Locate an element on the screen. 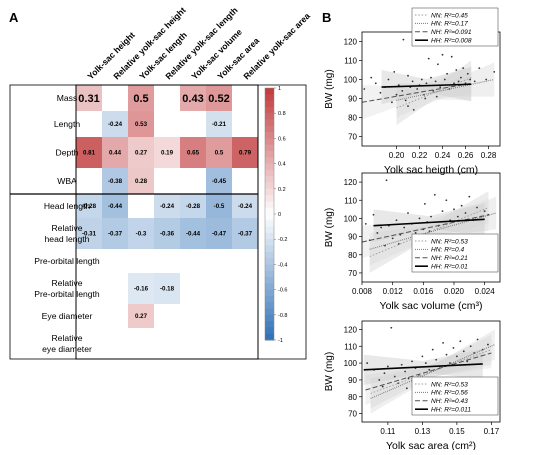 The width and height of the screenshot is (550, 455). cell-value-label: 0.19 is located at coordinates (167, 153).